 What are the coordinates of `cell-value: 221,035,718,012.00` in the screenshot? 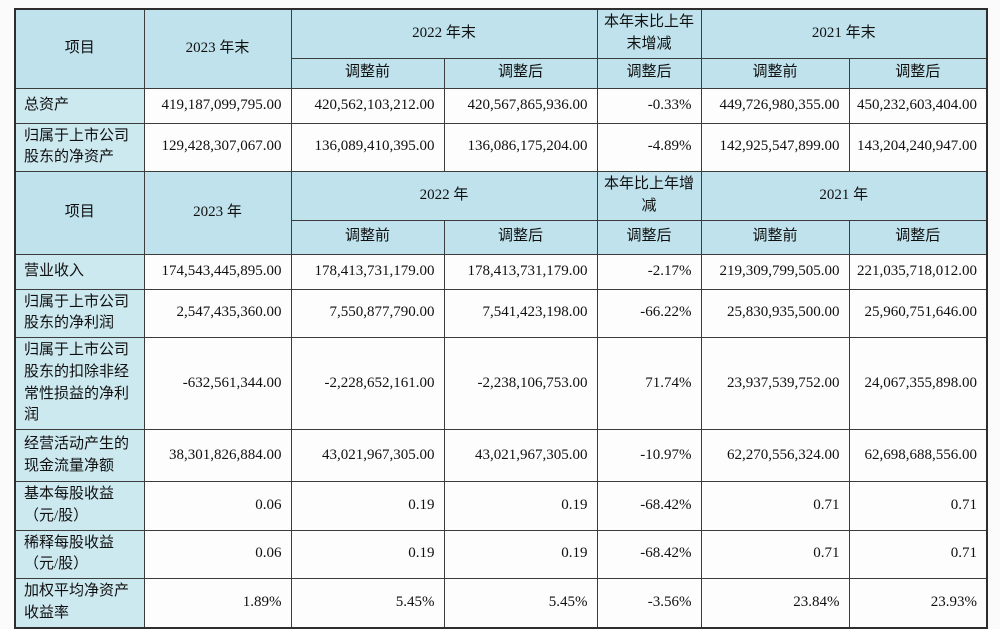 It's located at (918, 271).